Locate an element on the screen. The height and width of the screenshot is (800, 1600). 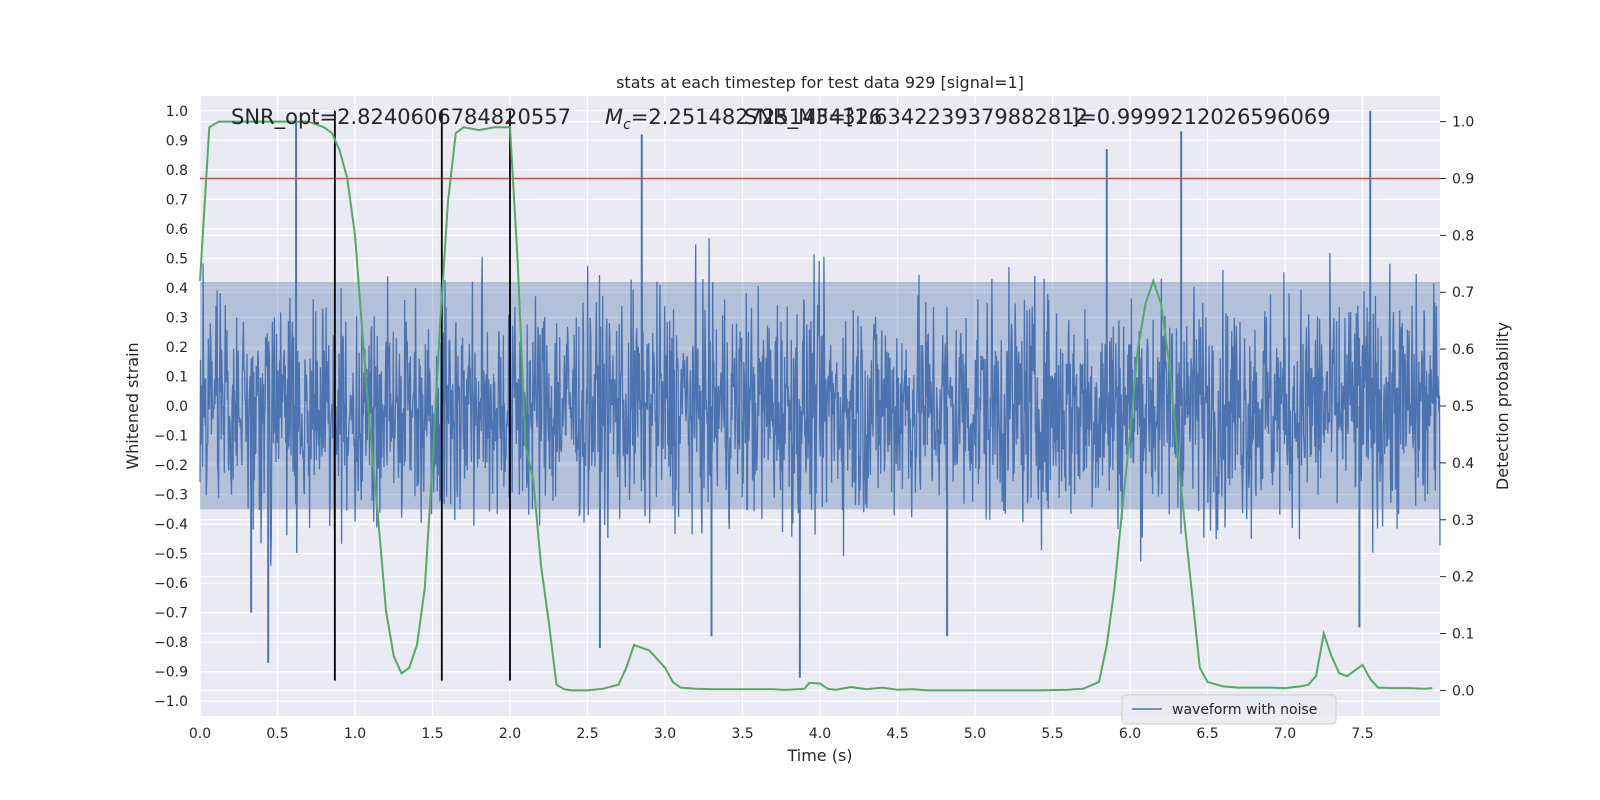
y-tick-label: 0.9 is located at coordinates (177, 141).